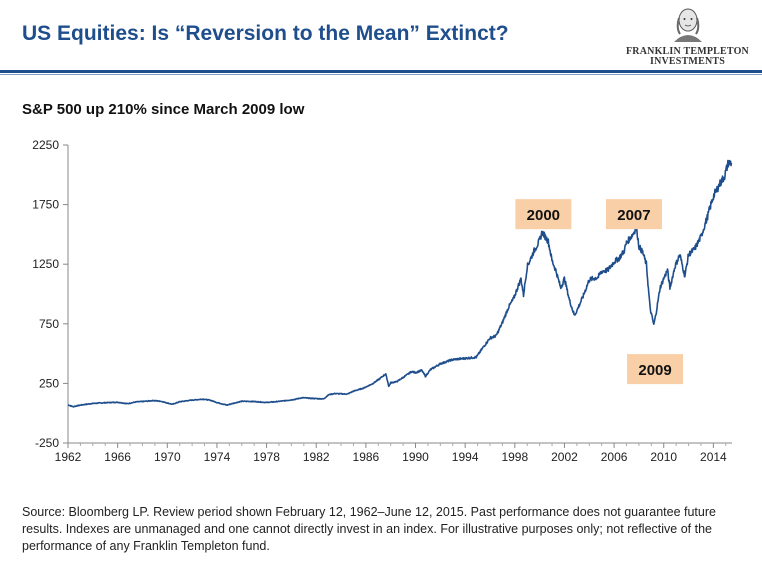 The width and height of the screenshot is (762, 561). What do you see at coordinates (514, 457) in the screenshot?
I see `x-tick-label: 1998` at bounding box center [514, 457].